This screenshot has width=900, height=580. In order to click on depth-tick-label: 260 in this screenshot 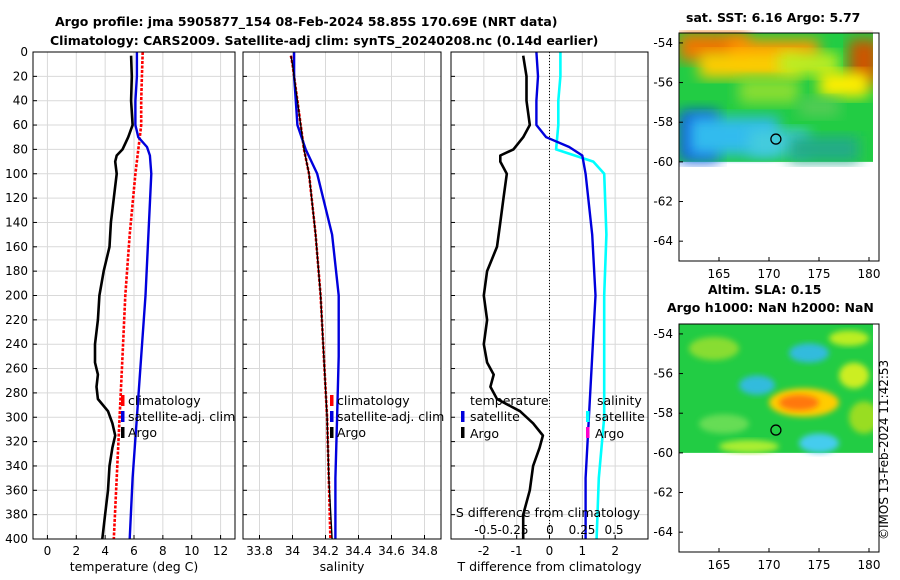, I will do `click(16, 369)`.